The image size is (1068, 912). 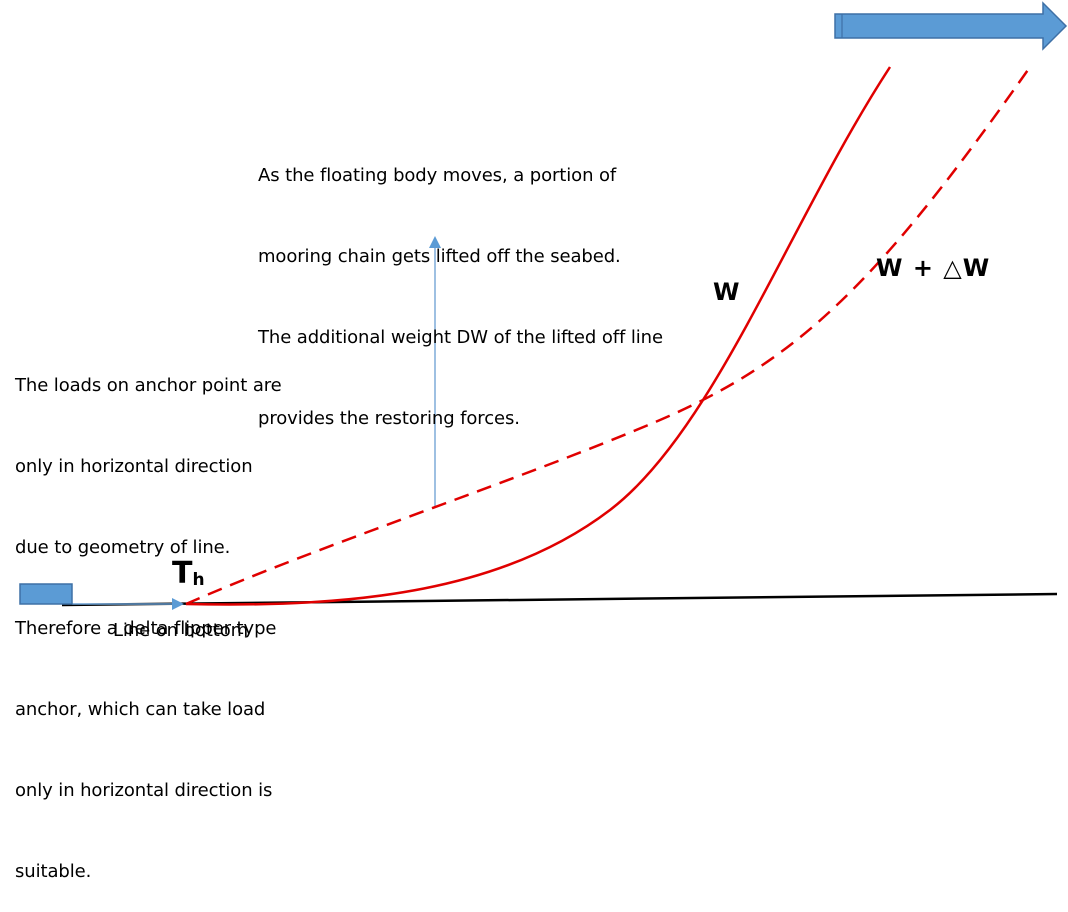 What do you see at coordinates (140, 709) in the screenshot?
I see `anchor-load-note-line: anchor, which can take load` at bounding box center [140, 709].